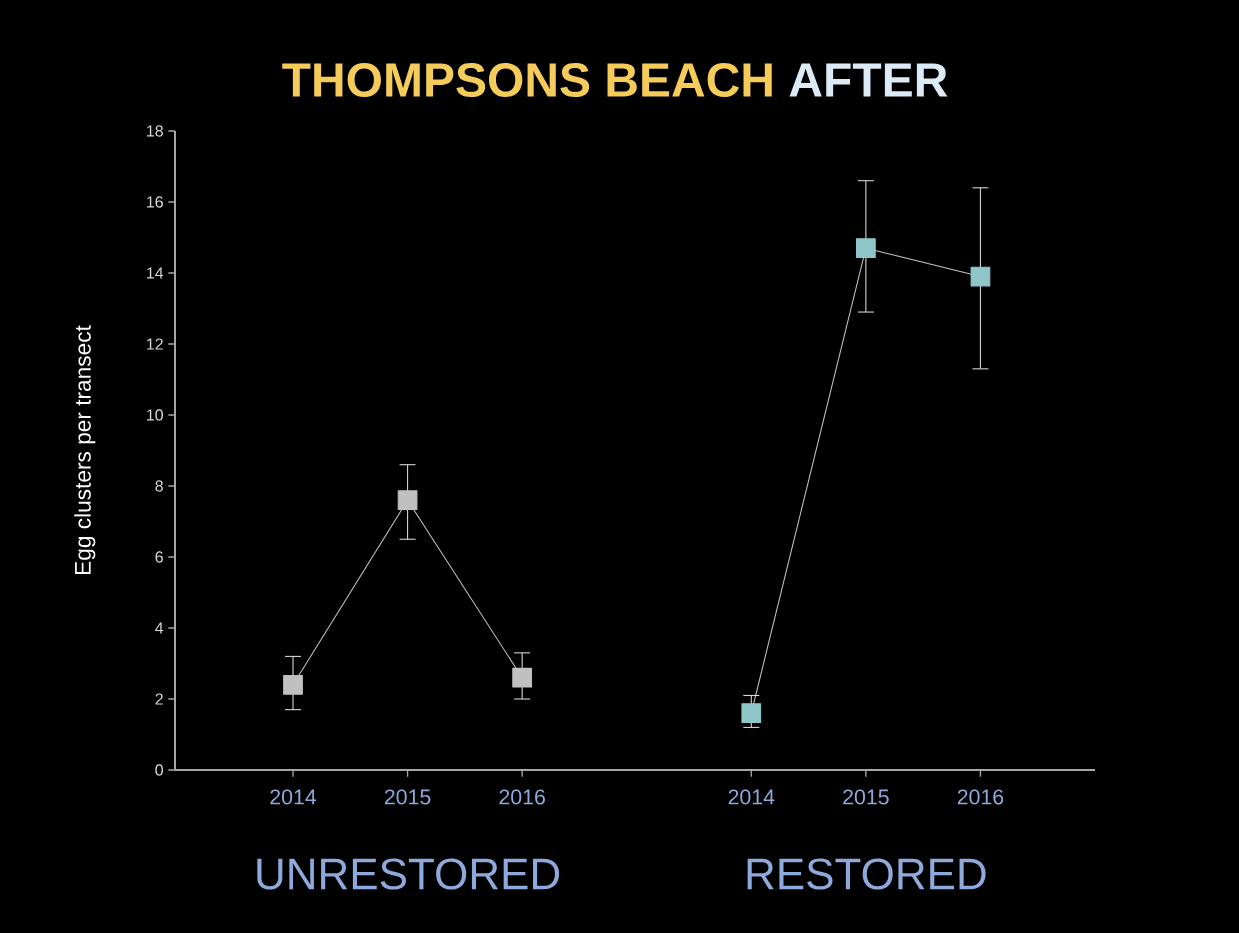 The width and height of the screenshot is (1239, 933). What do you see at coordinates (408, 874) in the screenshot?
I see `text: UNRESTORED` at bounding box center [408, 874].